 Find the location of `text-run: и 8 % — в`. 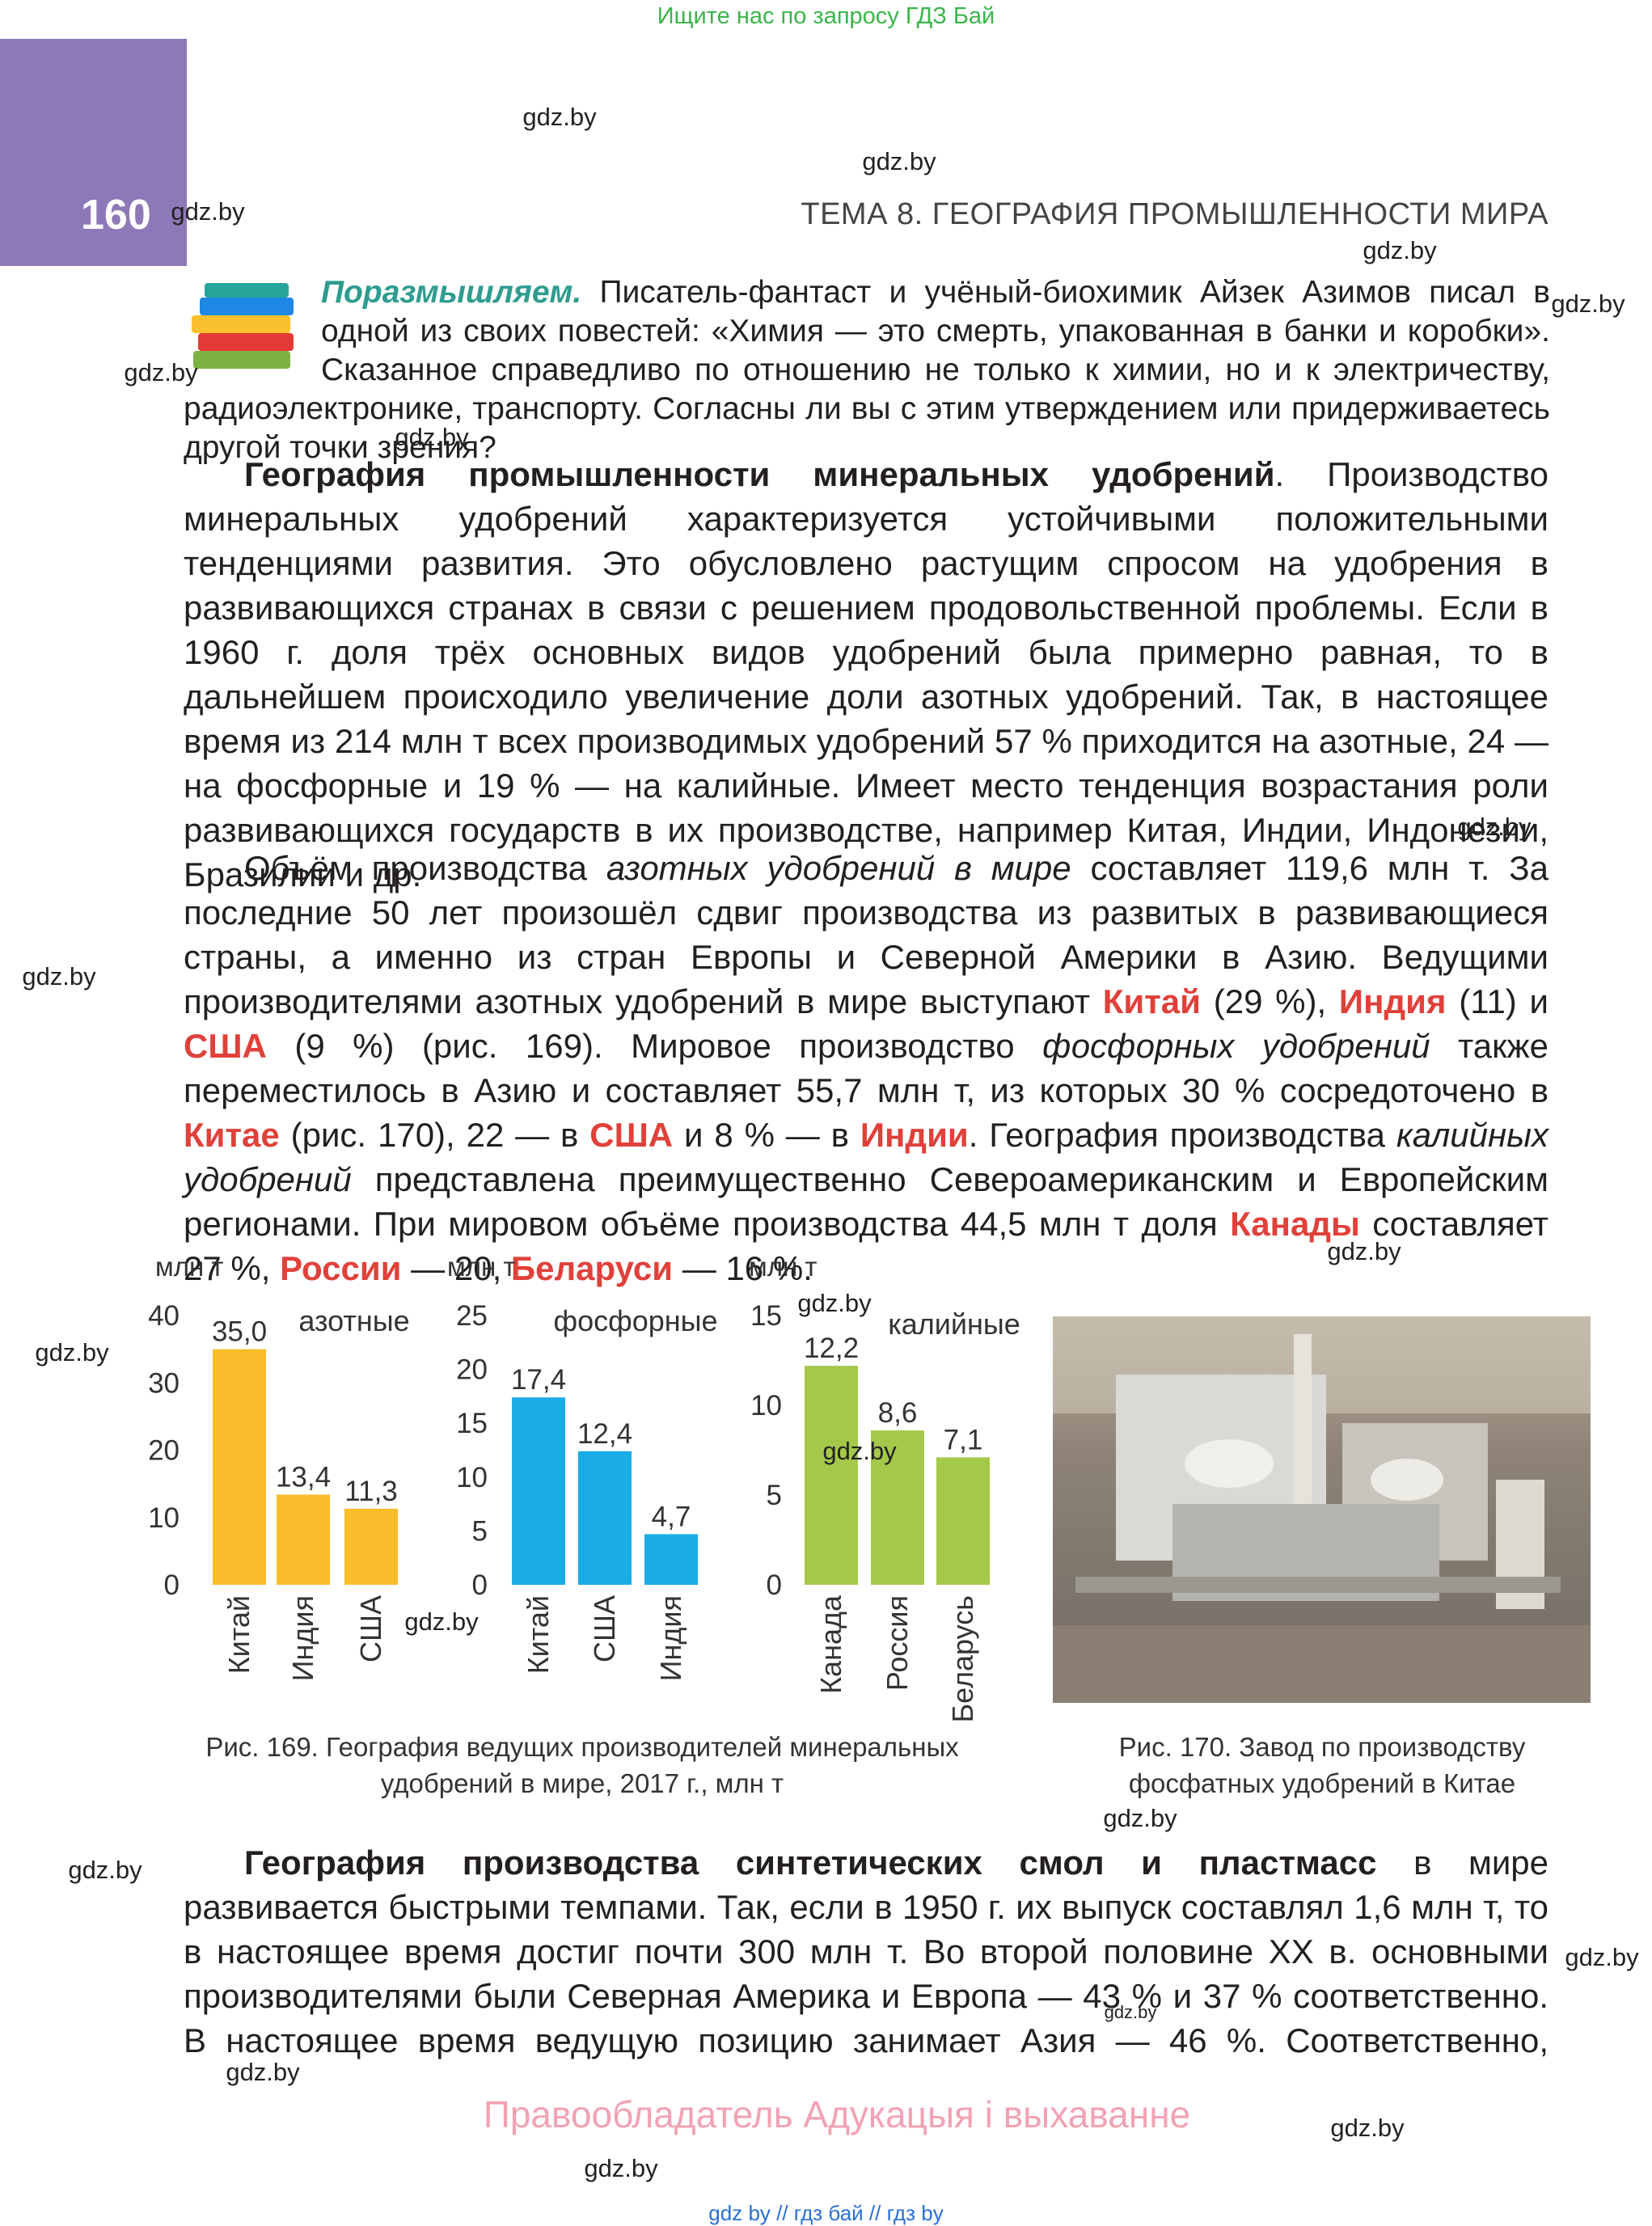

text-run: и 8 % — в is located at coordinates (766, 1135).